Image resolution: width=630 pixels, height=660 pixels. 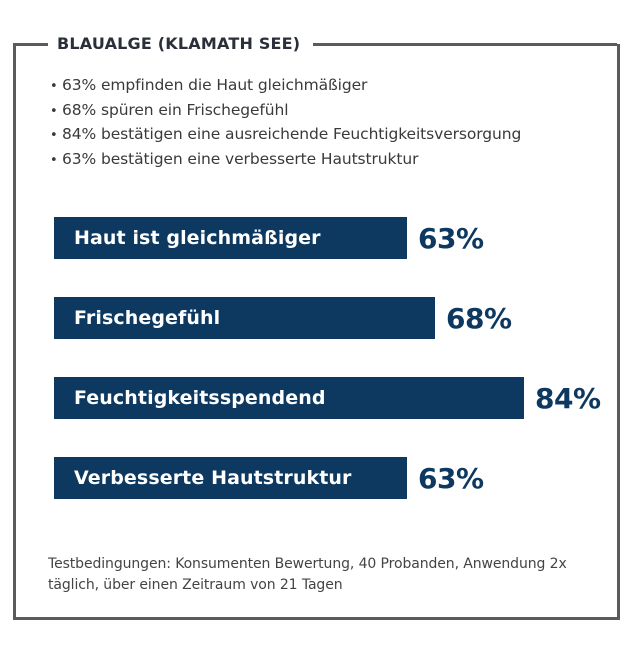 What do you see at coordinates (479, 318) in the screenshot?
I see `bar-value-label: 68%` at bounding box center [479, 318].